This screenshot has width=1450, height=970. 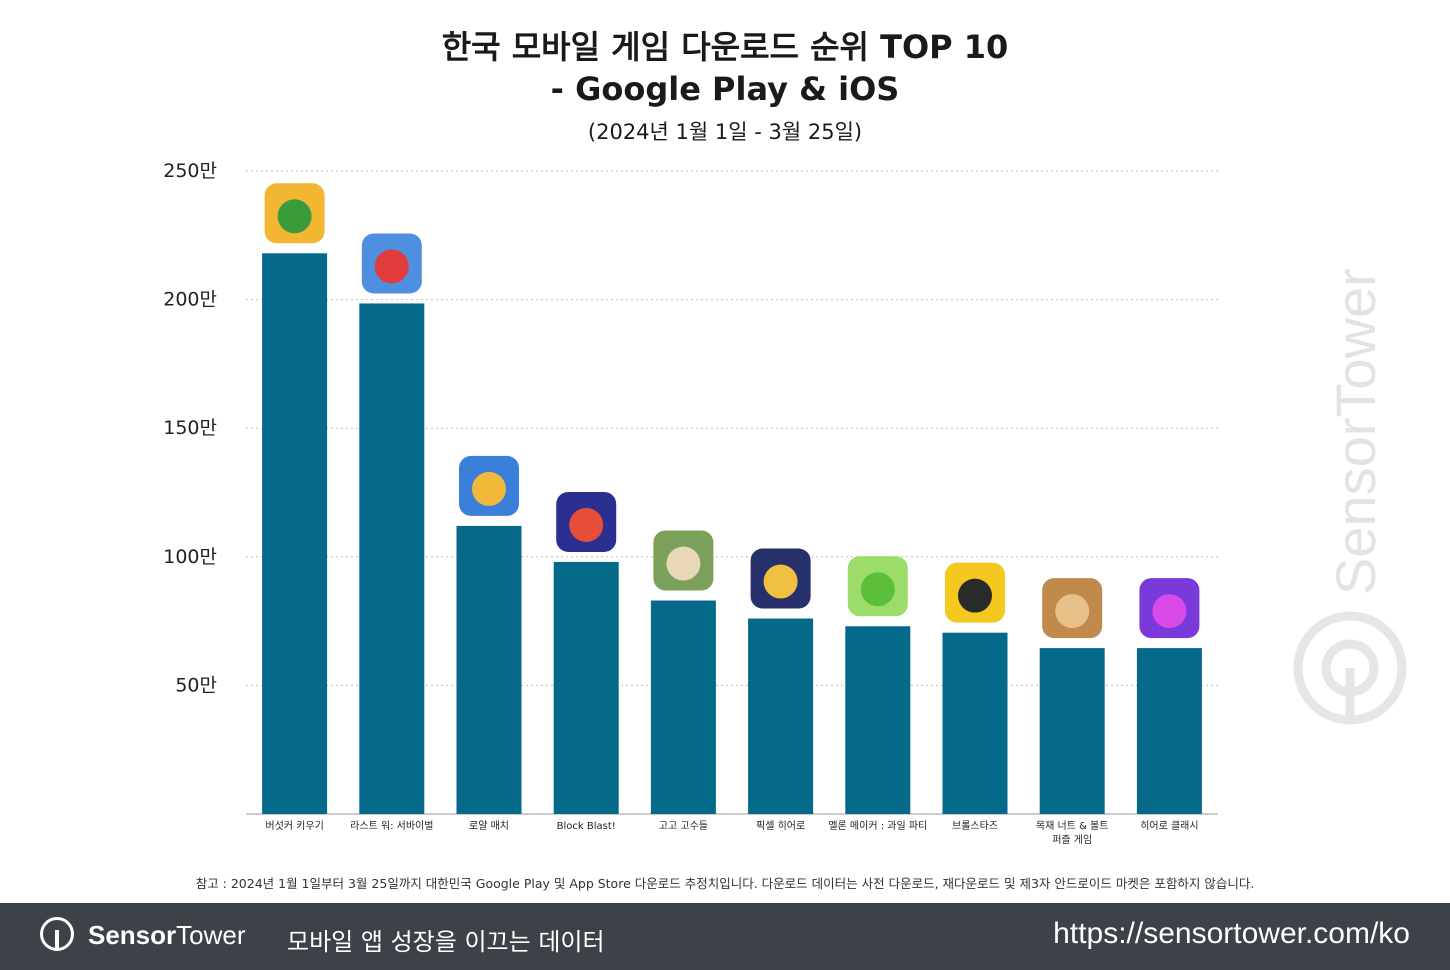 I want to click on melon-maker-app-icon, so click(x=877, y=586).